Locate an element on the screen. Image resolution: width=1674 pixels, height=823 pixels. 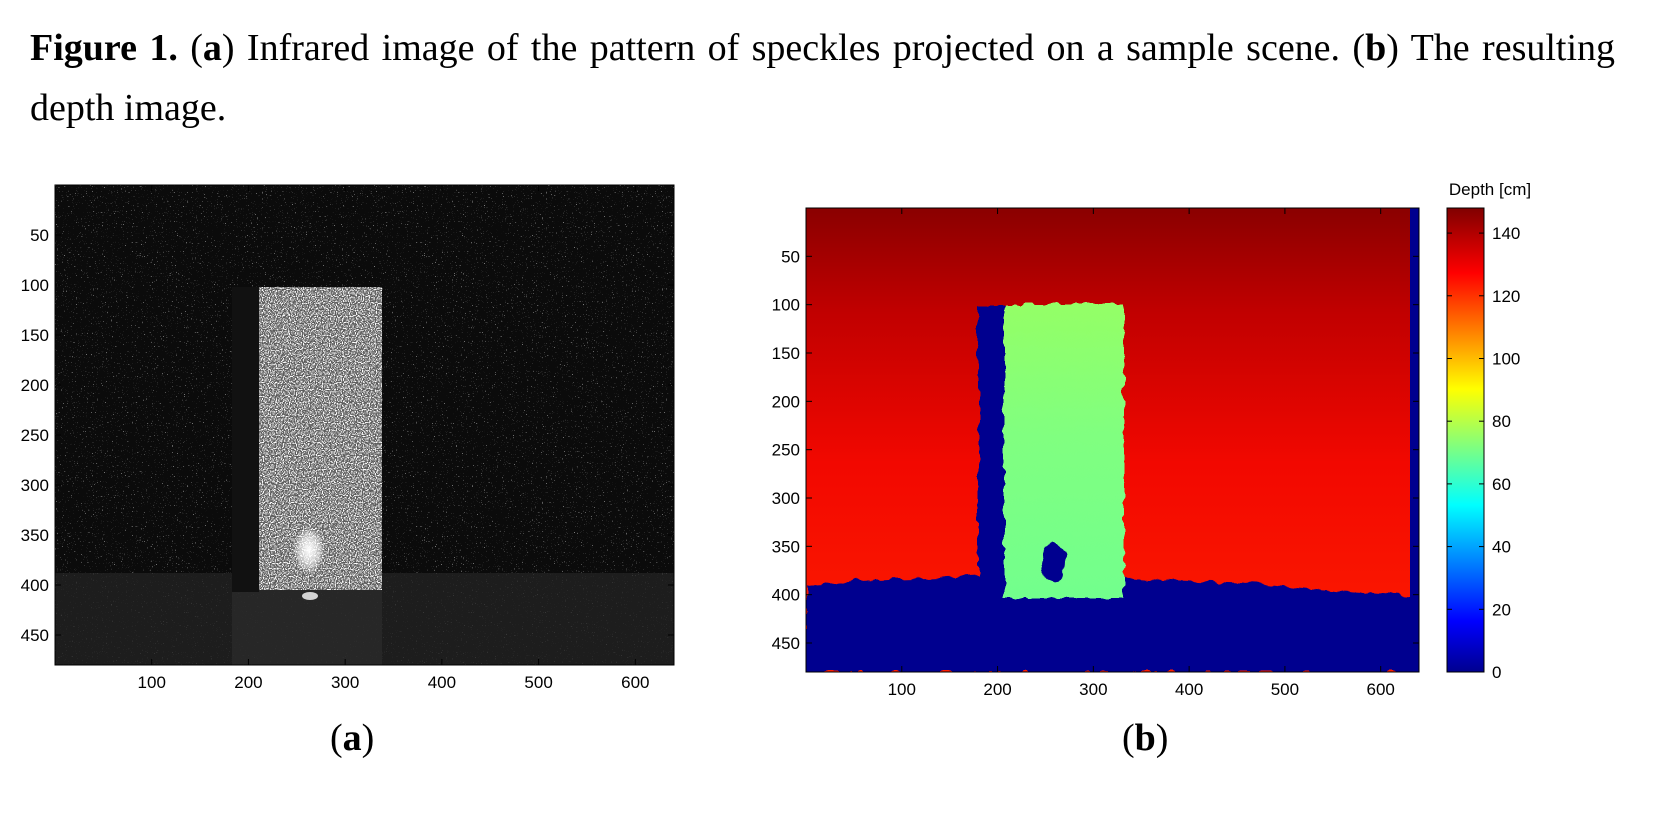
panel-b-ytick-label: 200 is located at coordinates (786, 401).